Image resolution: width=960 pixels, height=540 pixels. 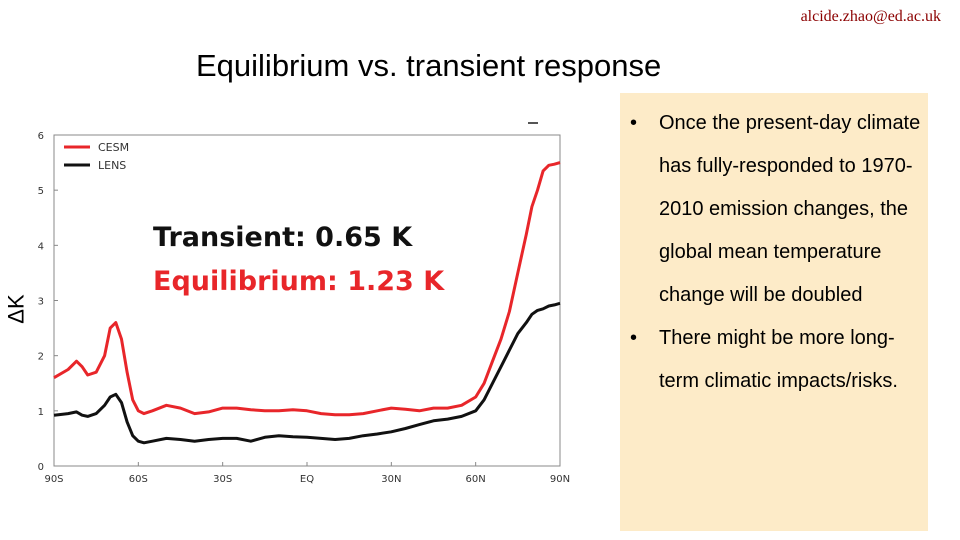 What do you see at coordinates (283, 237) in the screenshot?
I see `chart-annotation: Transient: 0.65 K` at bounding box center [283, 237].